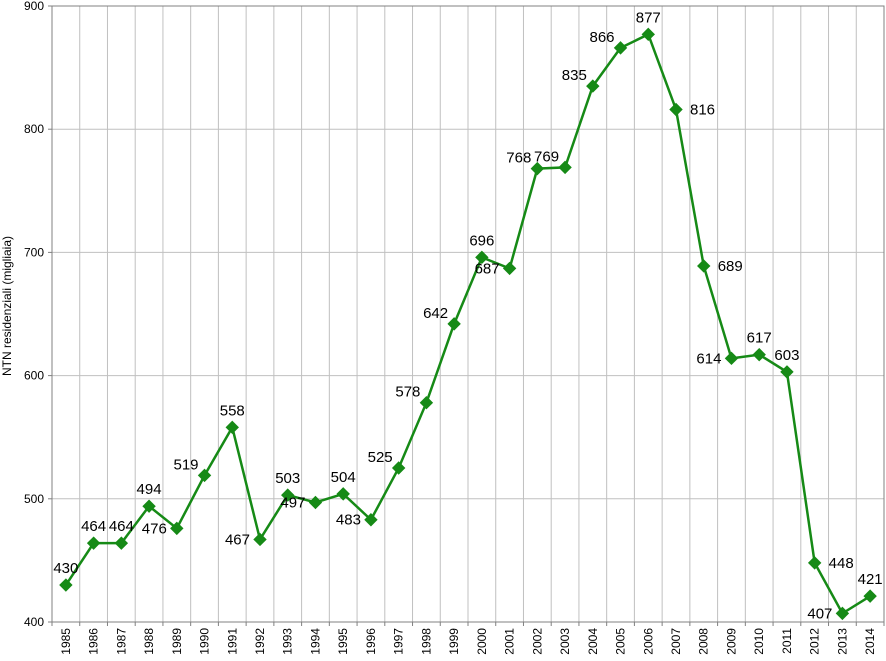 This screenshot has width=886, height=661. What do you see at coordinates (759, 641) in the screenshot?
I see `x-tick-label: 2010` at bounding box center [759, 641].